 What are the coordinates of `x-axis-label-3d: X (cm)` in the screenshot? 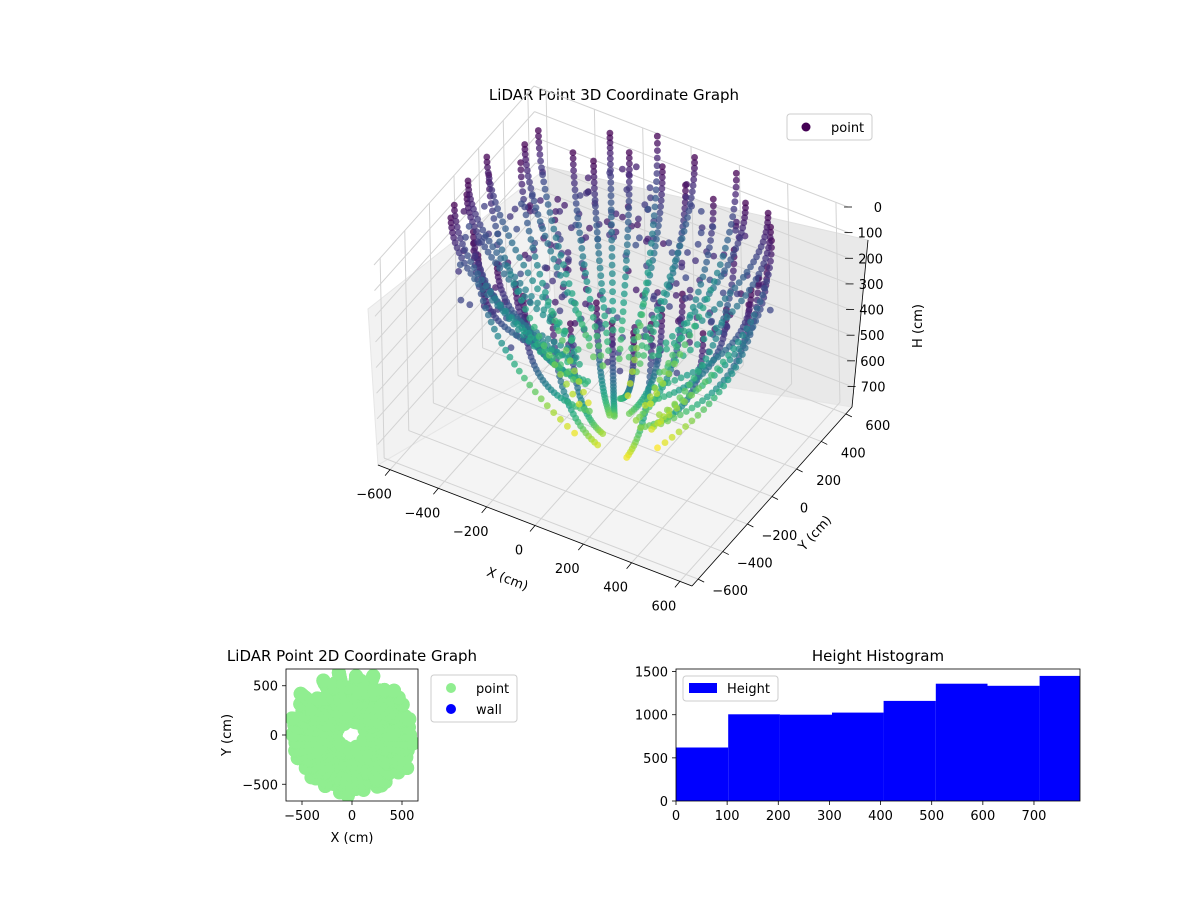 It's located at (507, 579).